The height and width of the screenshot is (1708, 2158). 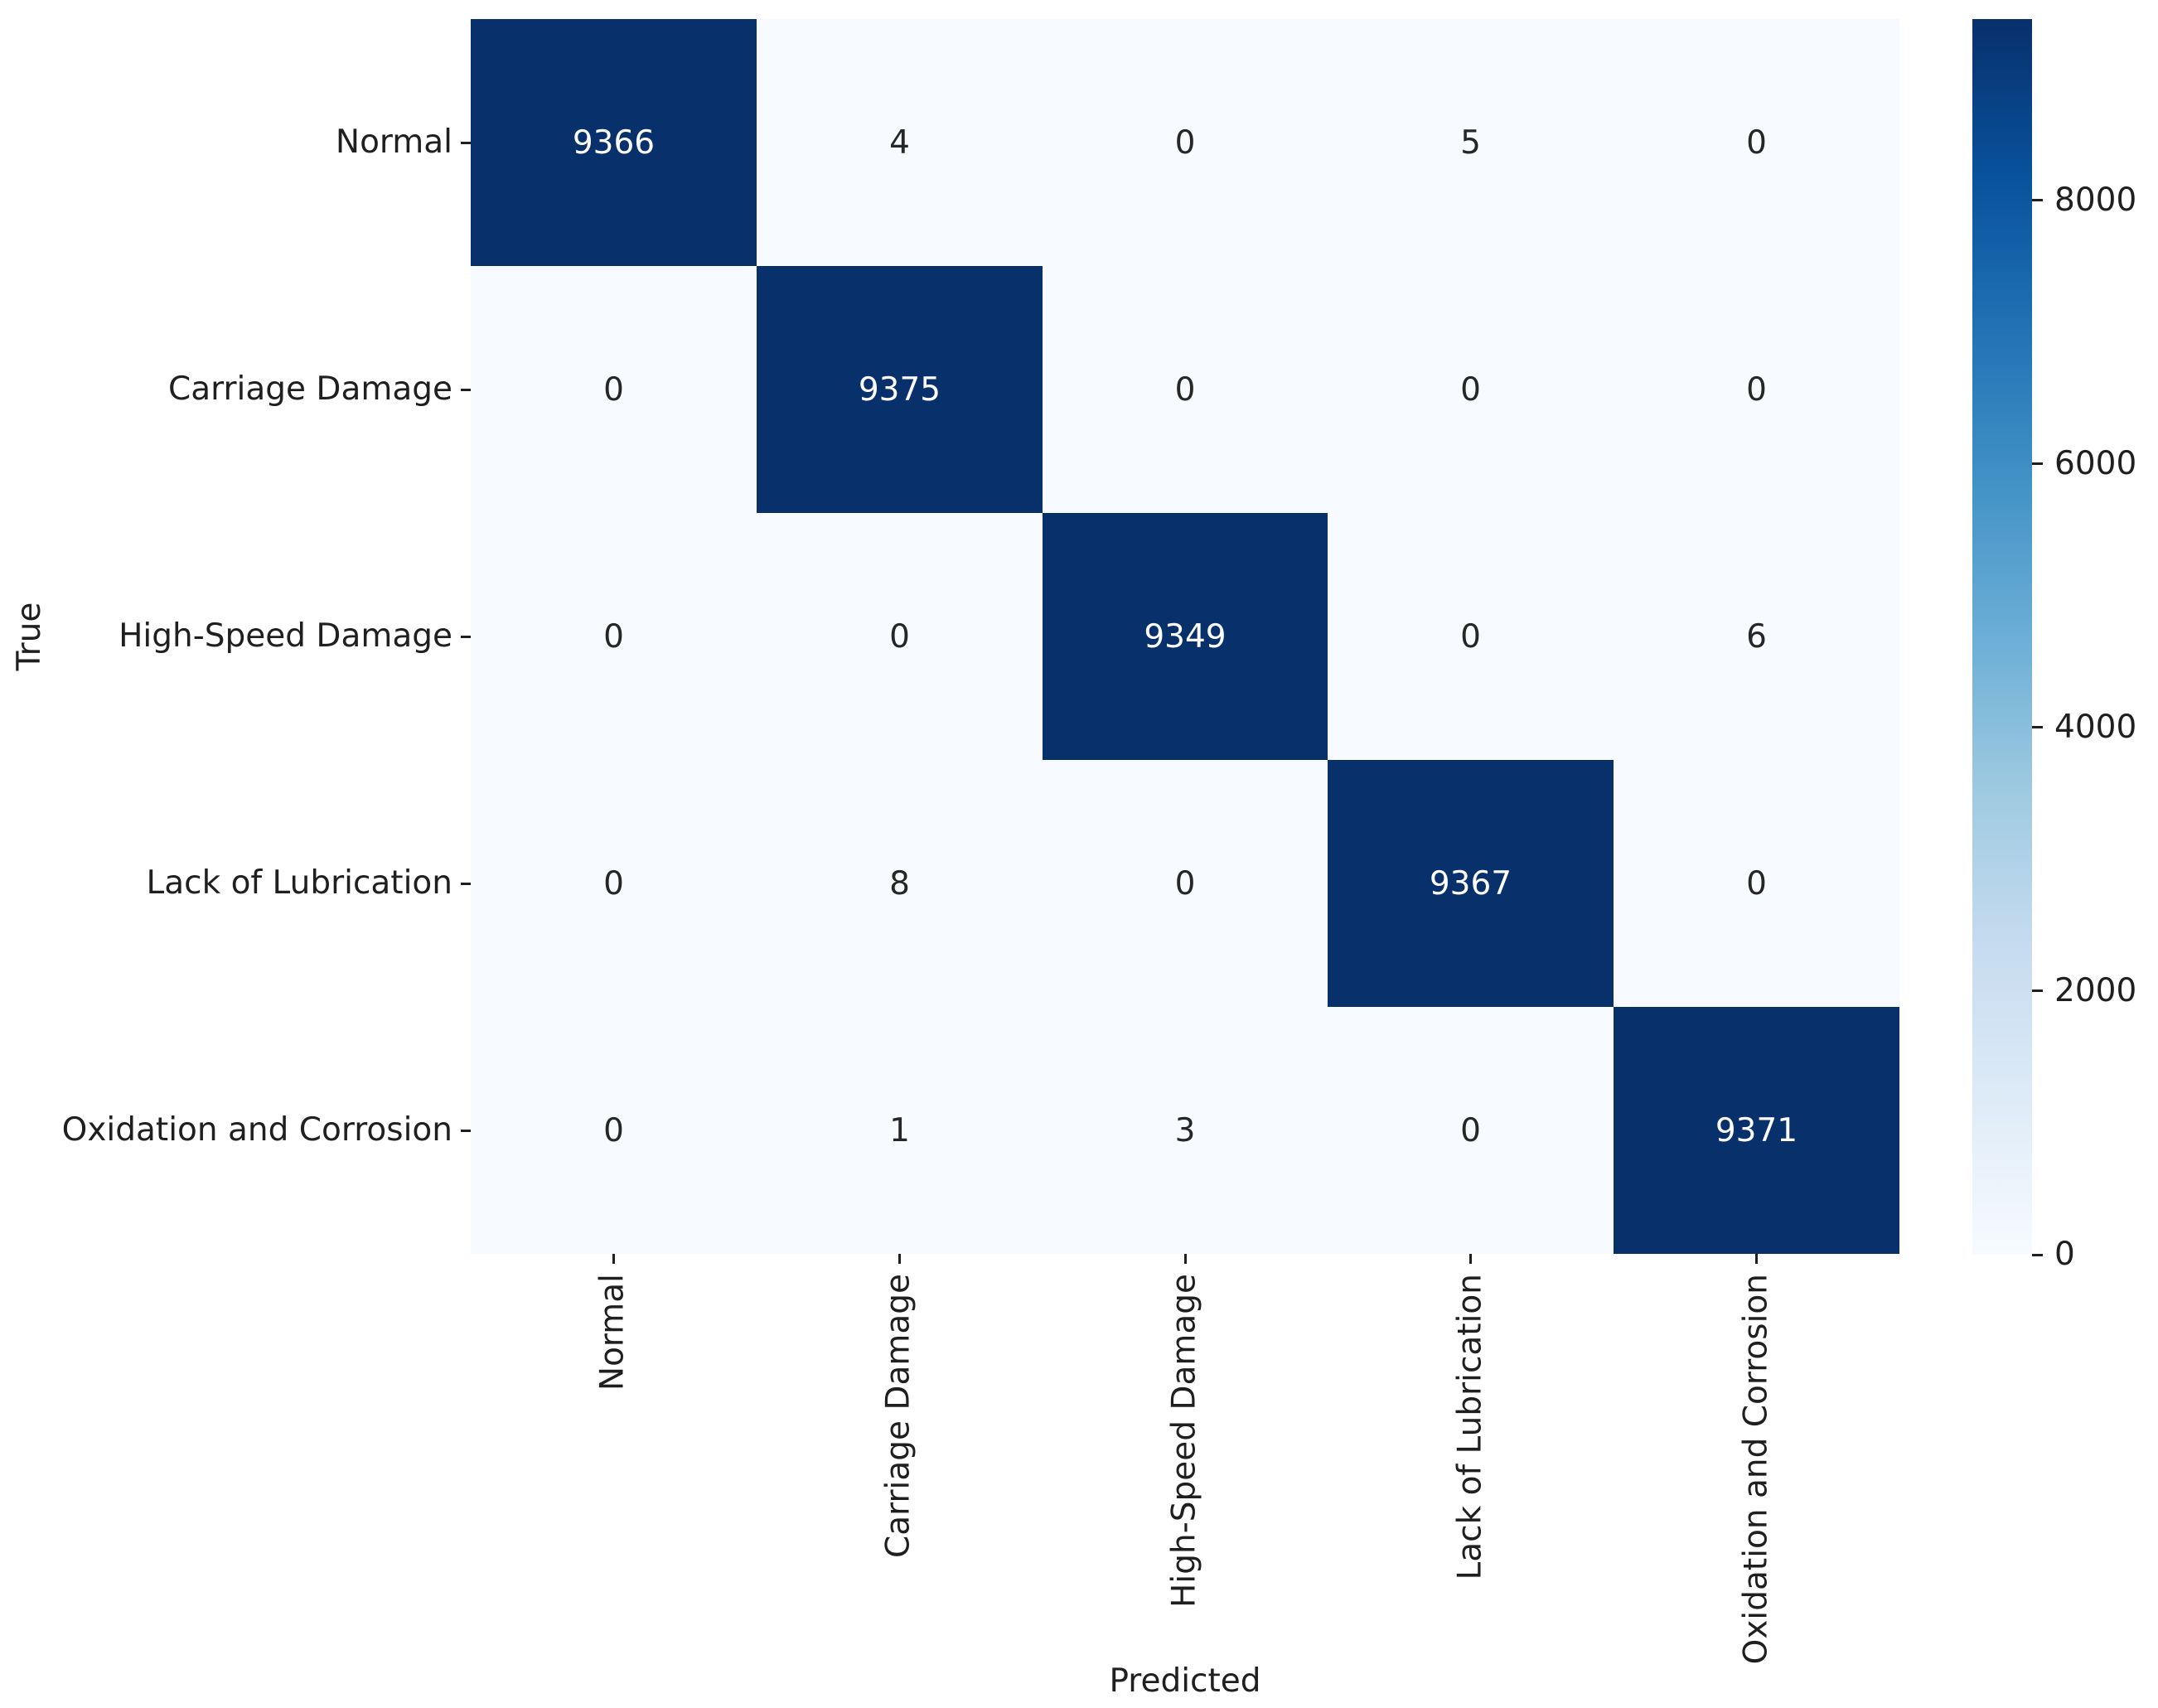 I want to click on x-tick-label: Lack of Lubrication, so click(x=1470, y=1427).